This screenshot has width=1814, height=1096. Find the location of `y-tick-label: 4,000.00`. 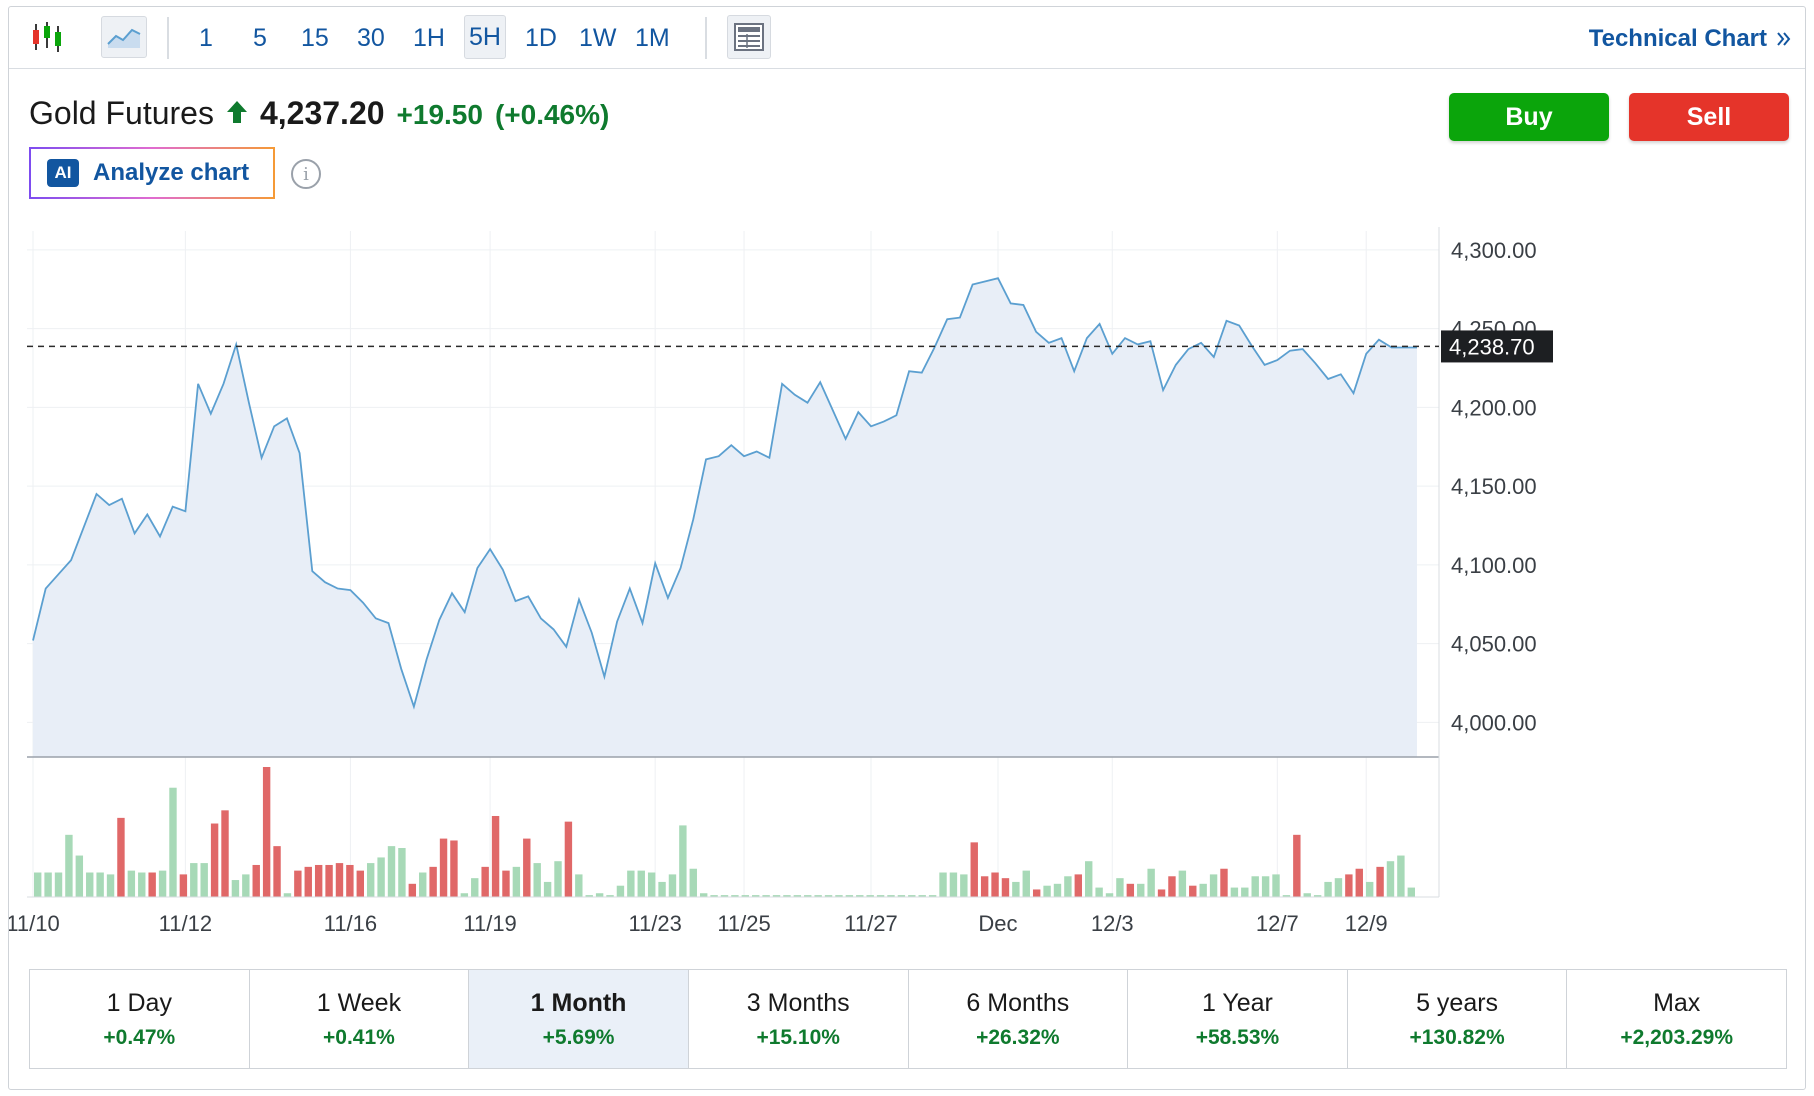

y-tick-label: 4,000.00 is located at coordinates (1494, 722).